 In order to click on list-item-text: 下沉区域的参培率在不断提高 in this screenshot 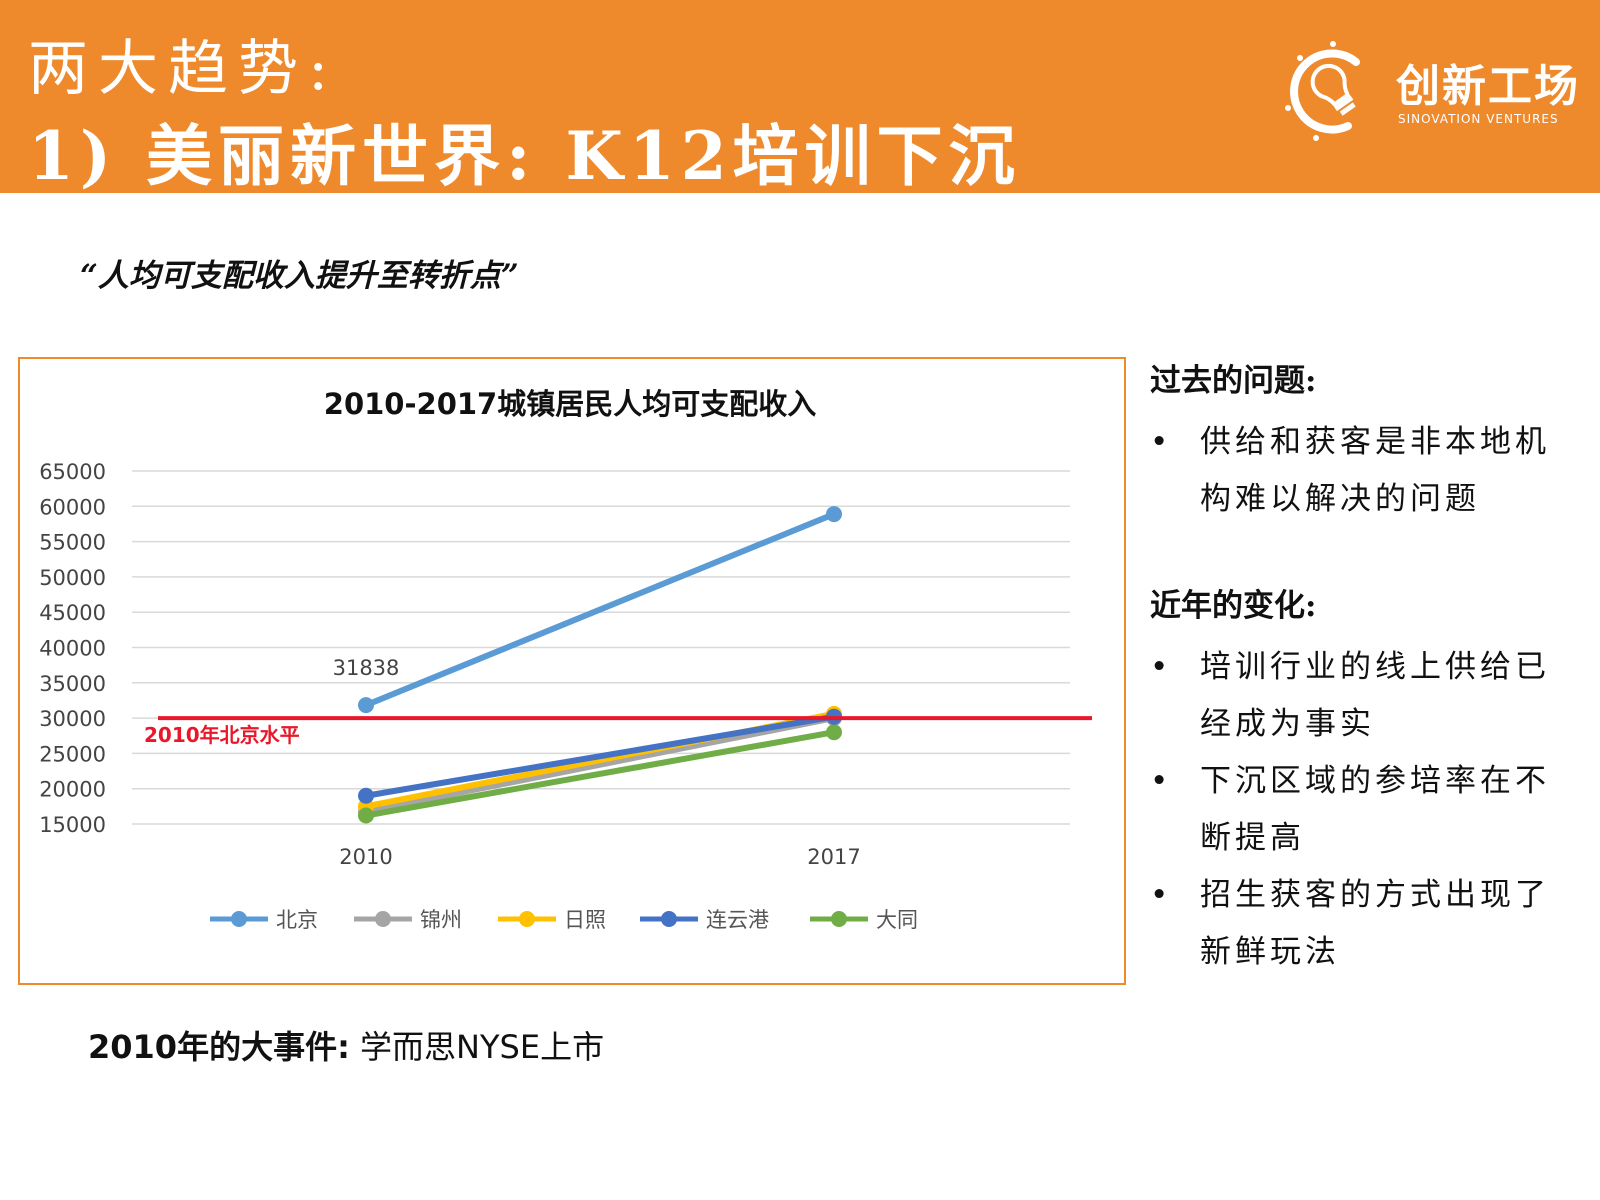, I will do `click(1375, 809)`.